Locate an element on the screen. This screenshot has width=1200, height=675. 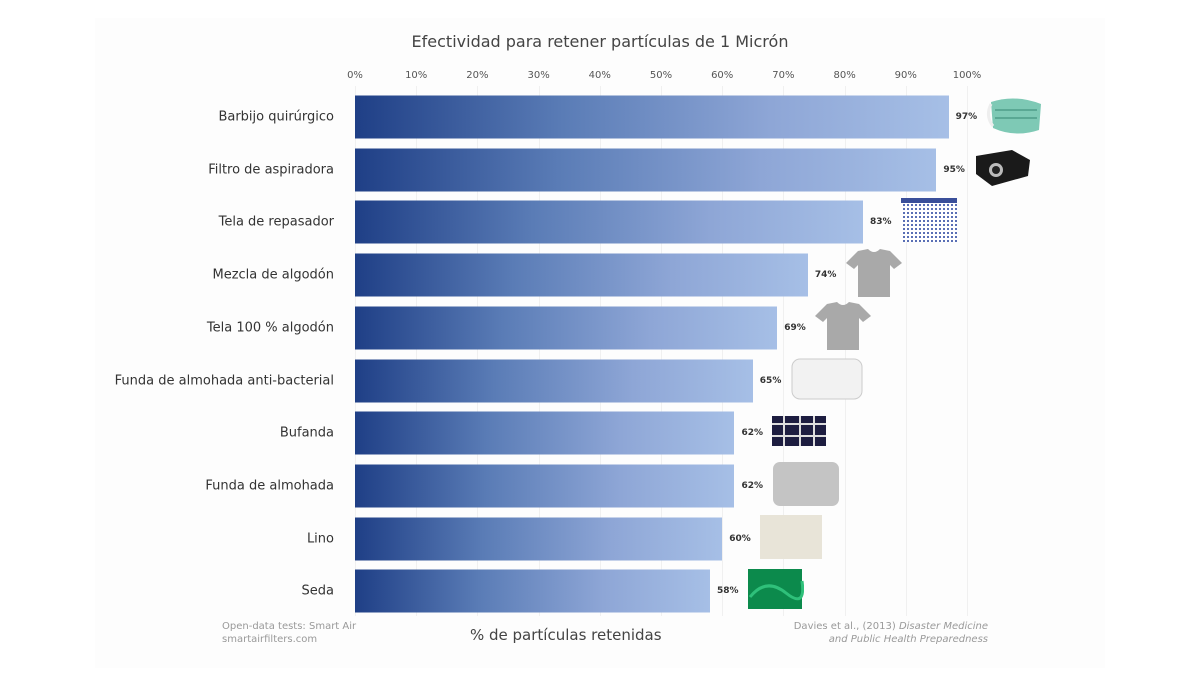
data-label: 83% is located at coordinates (880, 222).